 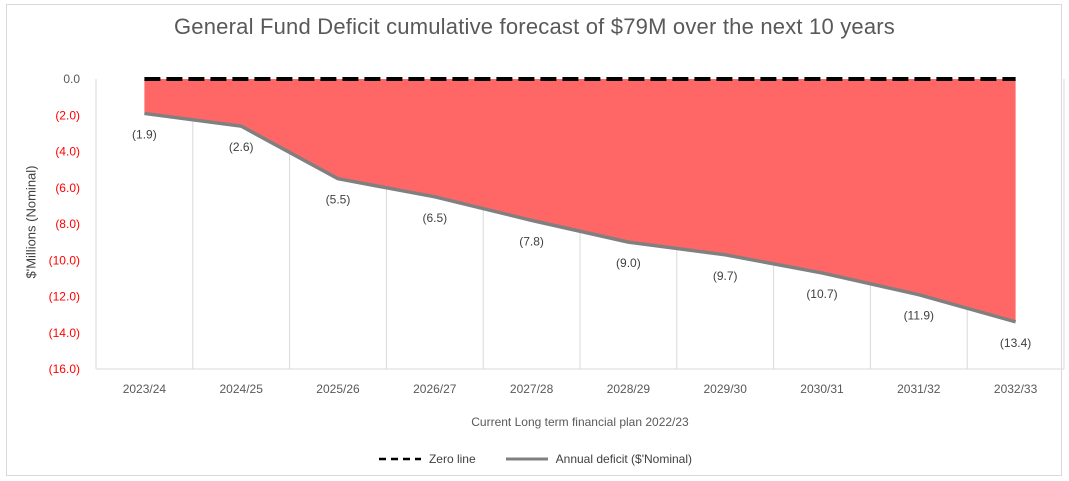 I want to click on x-tick-label: 2028/29, so click(x=629, y=389).